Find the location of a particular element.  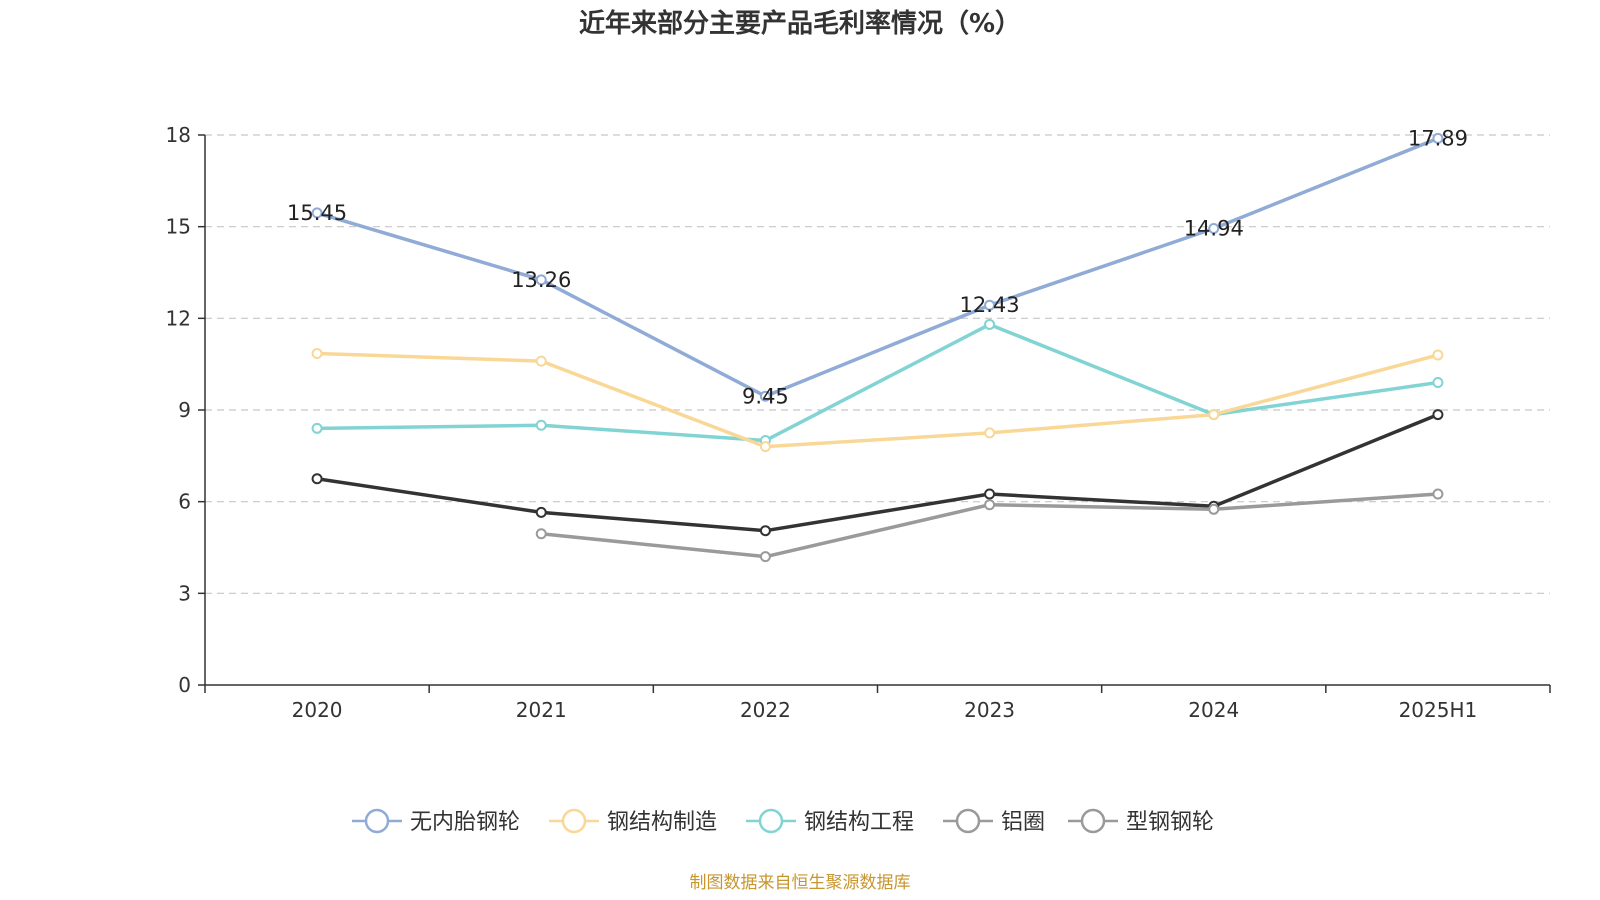

legend-item: 型钢钢轮 is located at coordinates (1141, 821).